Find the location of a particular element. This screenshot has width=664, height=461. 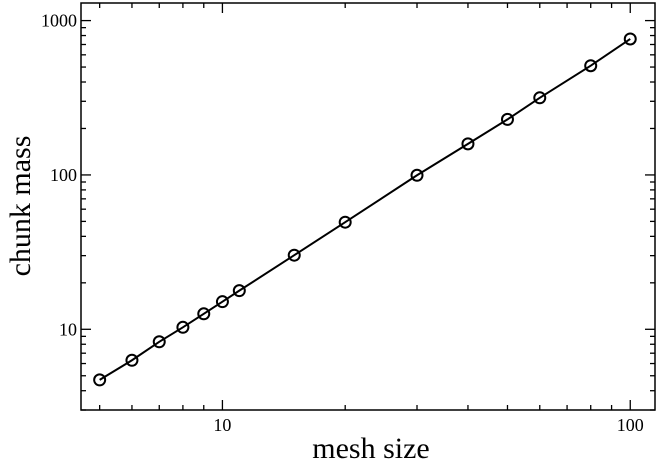

x-tick-label: 10 is located at coordinates (222, 425).